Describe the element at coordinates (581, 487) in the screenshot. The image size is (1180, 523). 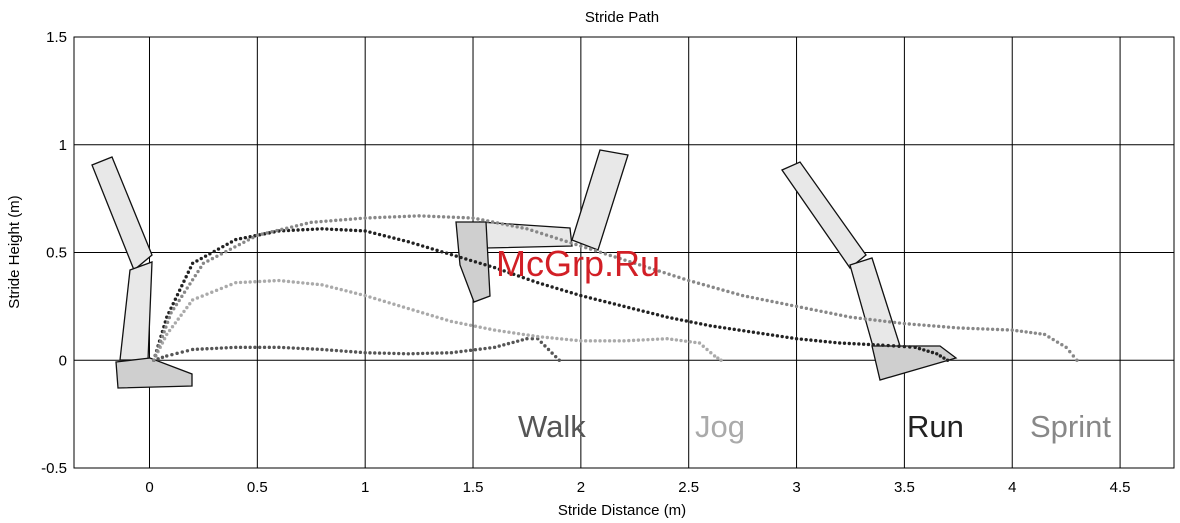
I see `x-tick-label: 2` at that location.